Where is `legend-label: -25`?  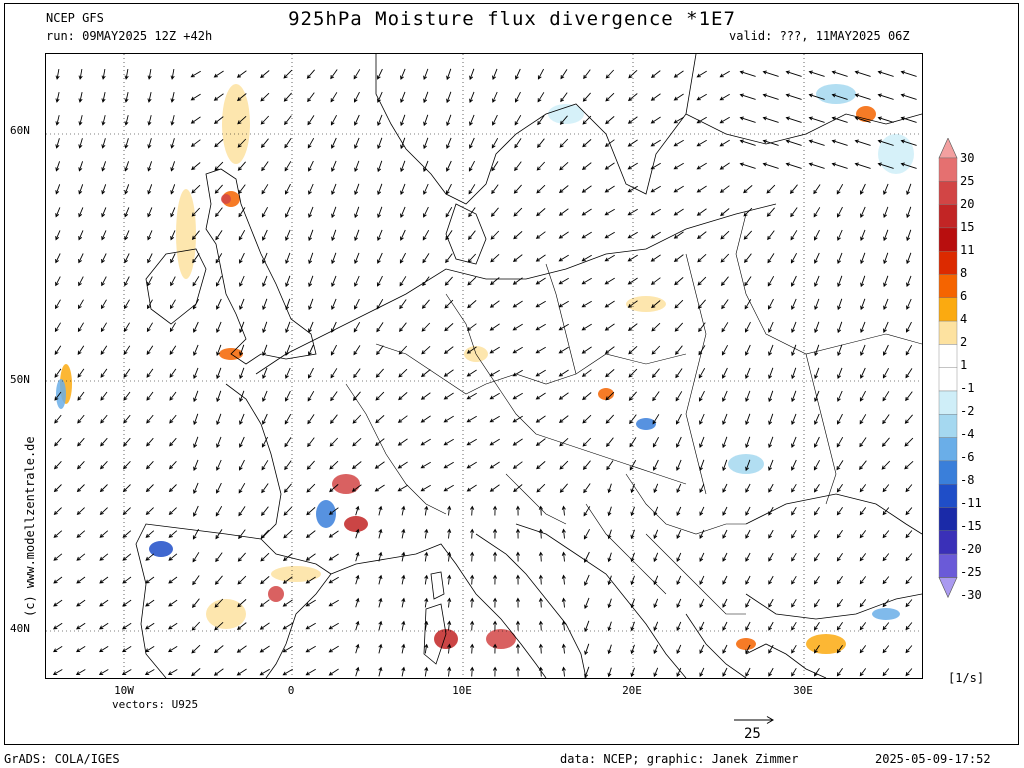 legend-label: -25 is located at coordinates (971, 572).